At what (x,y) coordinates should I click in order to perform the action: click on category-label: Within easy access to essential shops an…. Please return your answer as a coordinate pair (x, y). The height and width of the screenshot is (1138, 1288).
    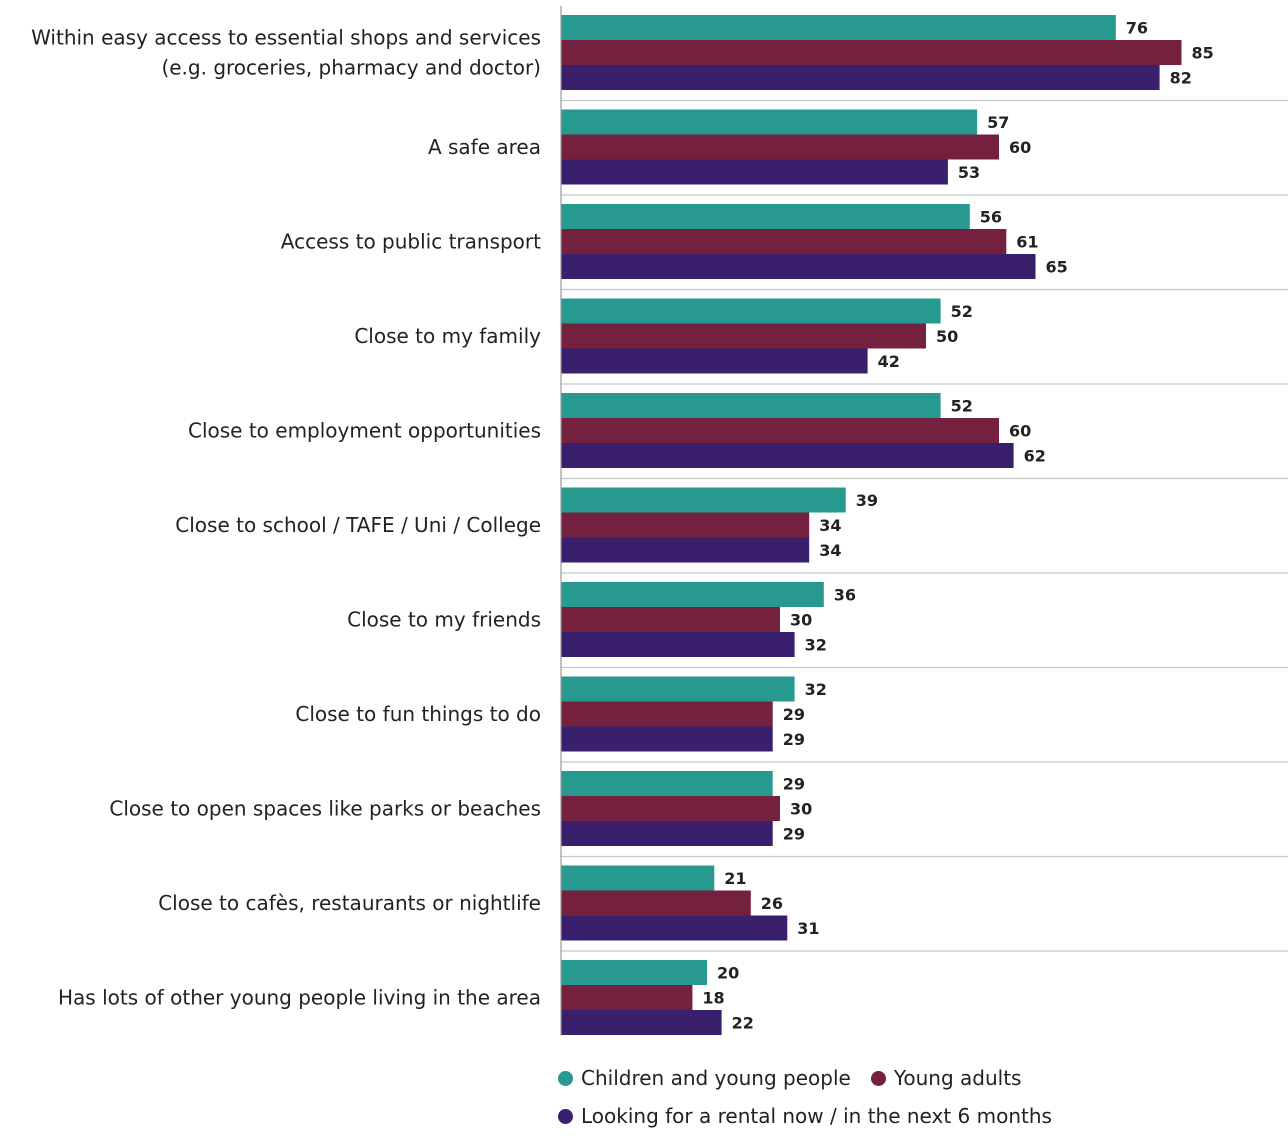
    Looking at the image, I should click on (286, 38).